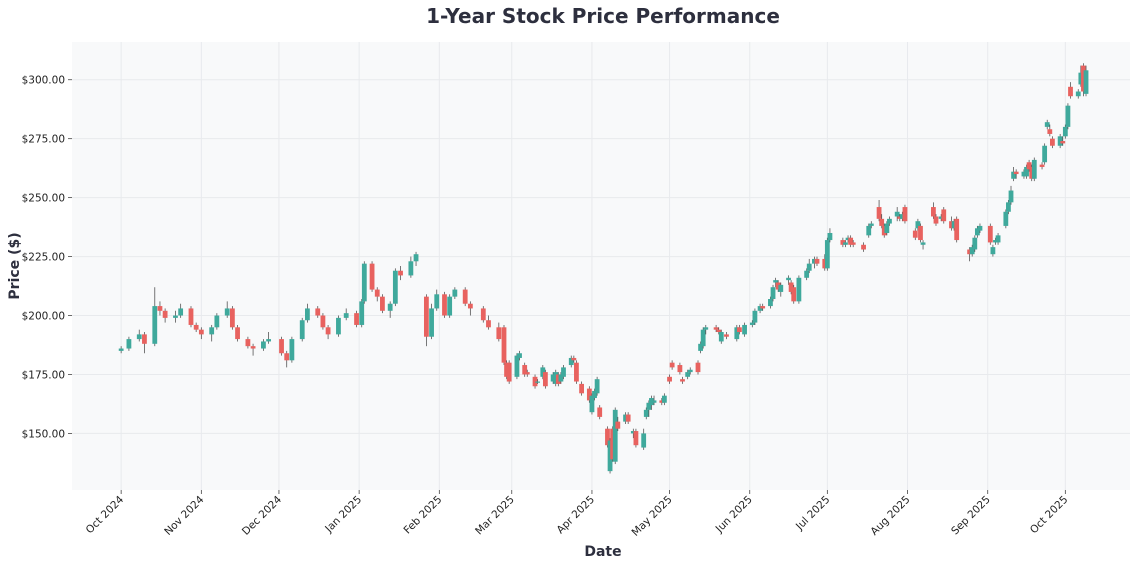 The image size is (1140, 566). What do you see at coordinates (43, 434) in the screenshot?
I see `y-tick-label: $150.00` at bounding box center [43, 434].